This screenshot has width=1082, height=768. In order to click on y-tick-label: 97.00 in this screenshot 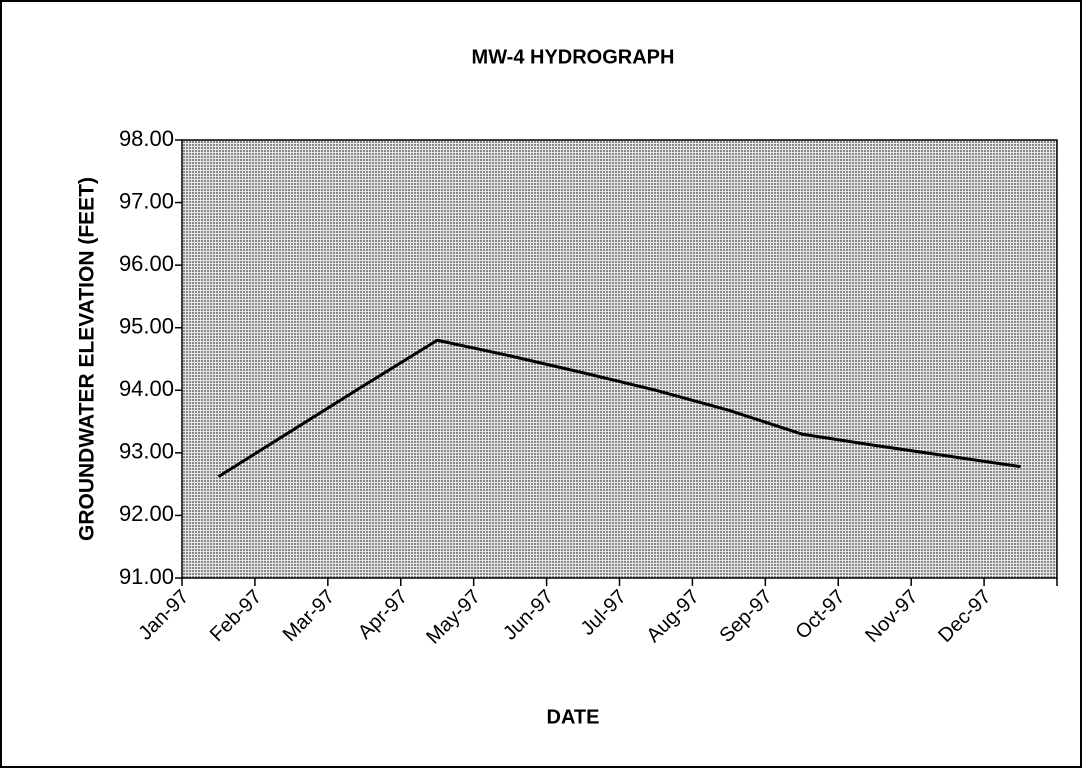, I will do `click(146, 200)`.